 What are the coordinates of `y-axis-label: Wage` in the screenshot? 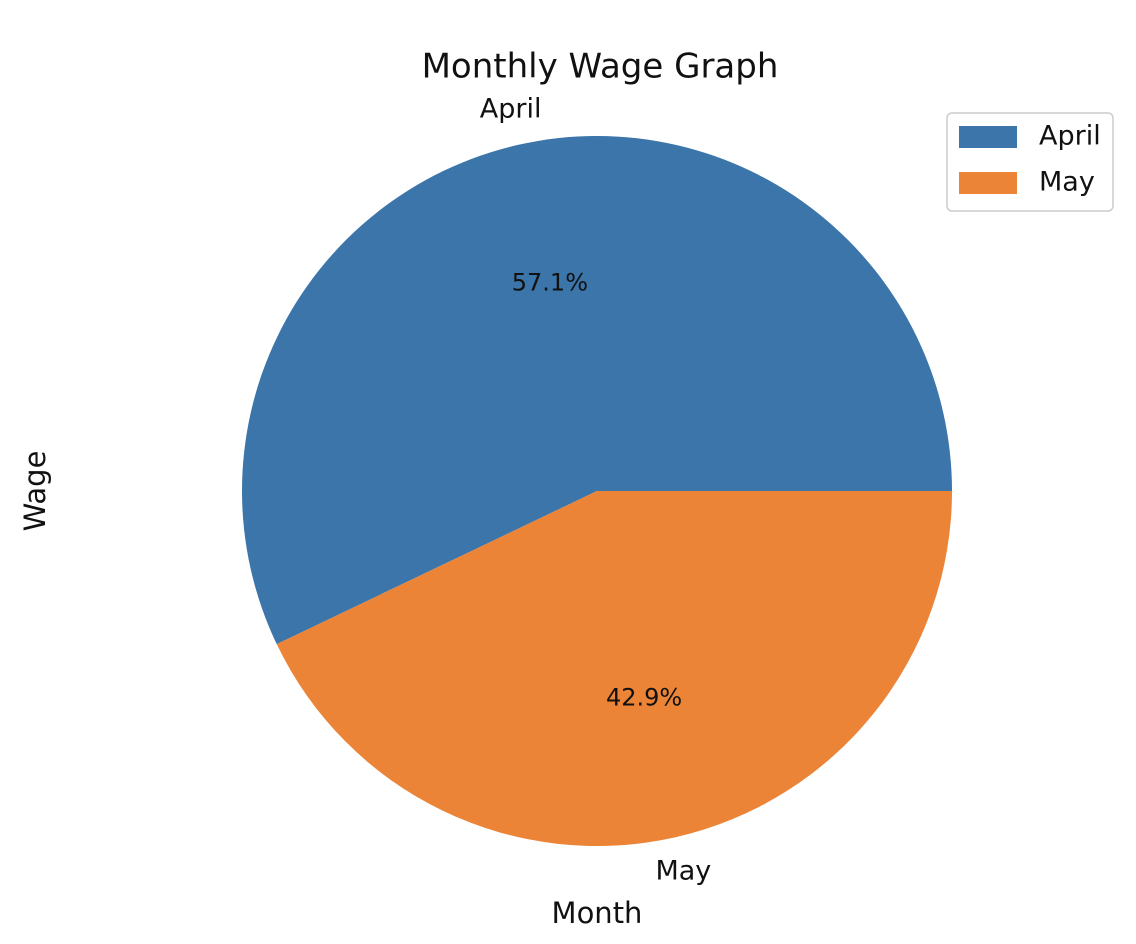 It's located at (35, 491).